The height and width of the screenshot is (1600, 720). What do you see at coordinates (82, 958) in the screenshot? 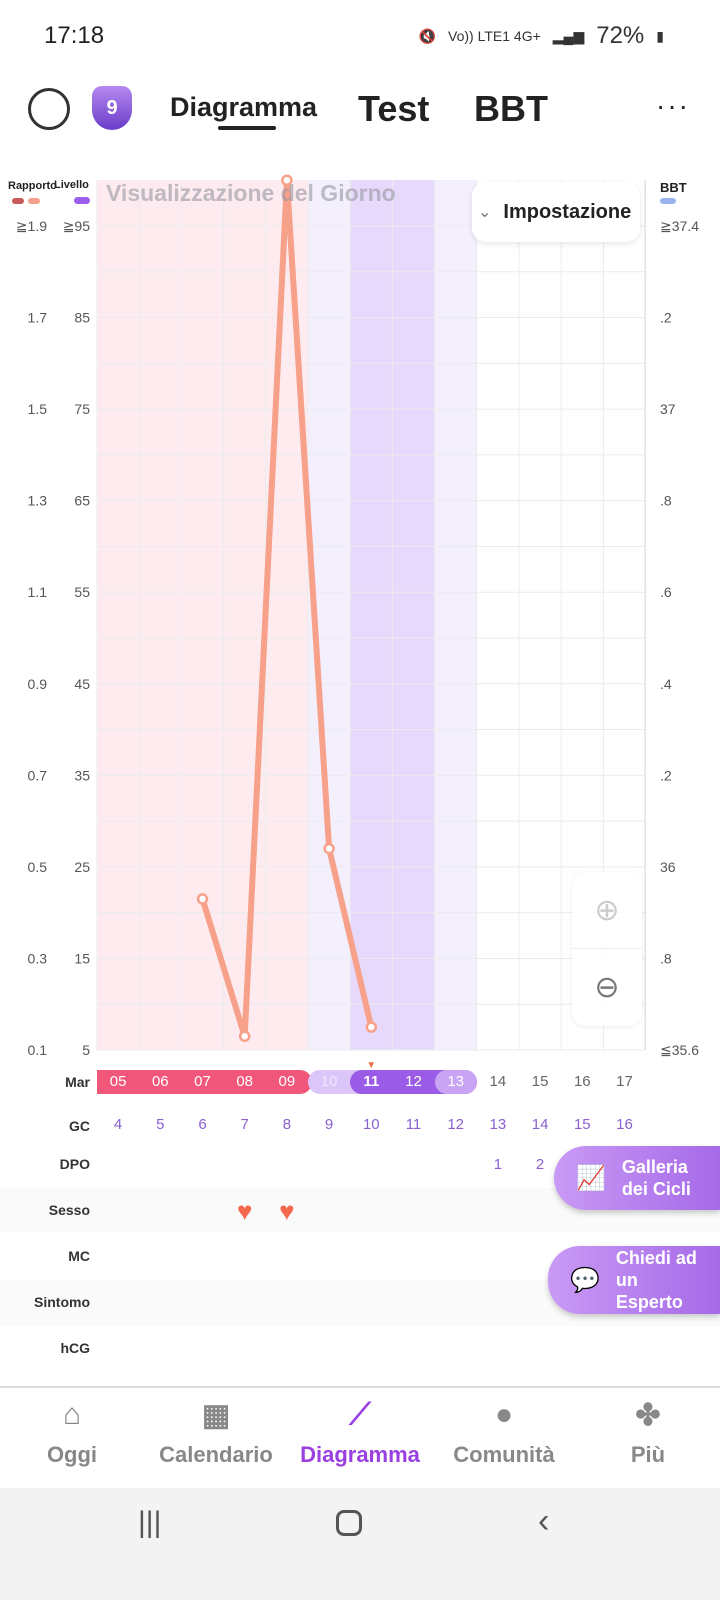
I see `level-tick: 15` at bounding box center [82, 958].